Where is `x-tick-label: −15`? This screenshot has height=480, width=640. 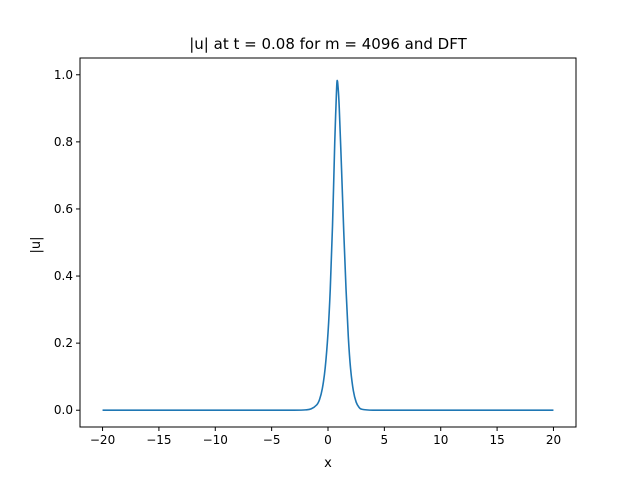 x-tick-label: −15 is located at coordinates (158, 440).